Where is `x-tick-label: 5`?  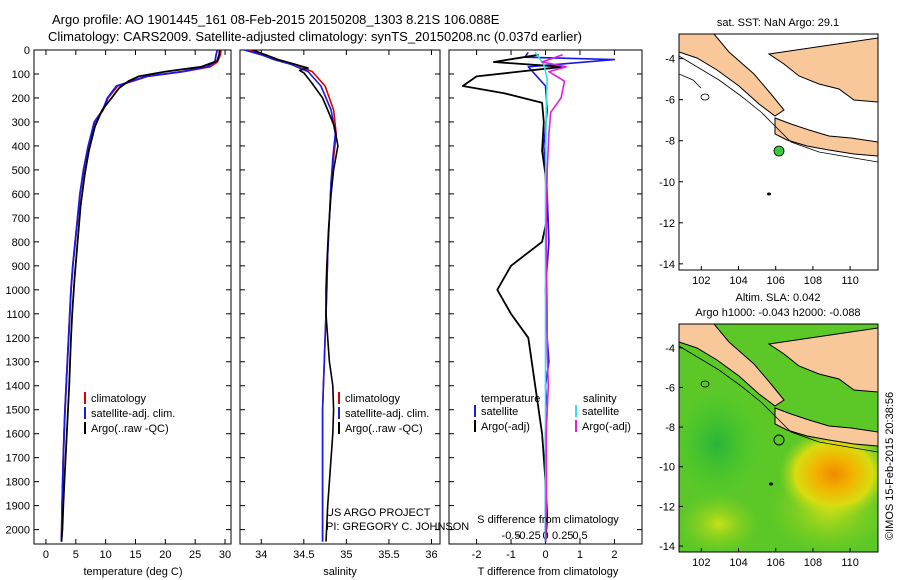
x-tick-label: 5 is located at coordinates (76, 555).